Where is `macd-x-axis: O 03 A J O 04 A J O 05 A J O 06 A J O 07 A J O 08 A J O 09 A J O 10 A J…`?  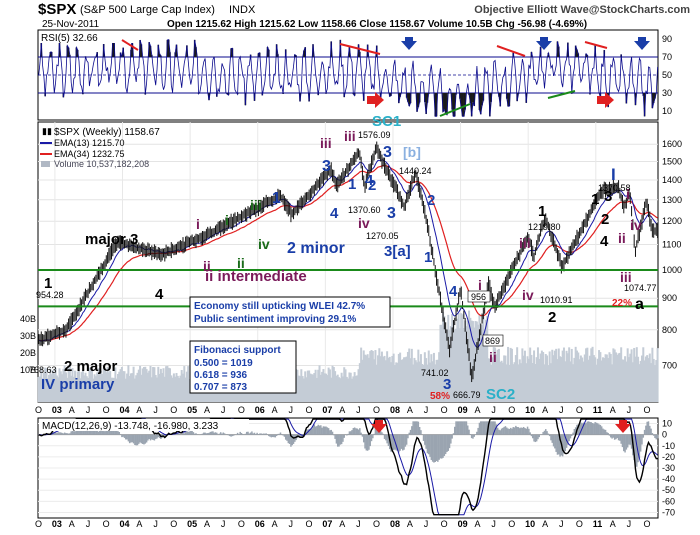
macd-x-axis: O 03 A J O 04 A J O 05 A J O 06 A J O 07 A J O 08 A J O 09 A J O 10 A J… is located at coordinates (343, 524).